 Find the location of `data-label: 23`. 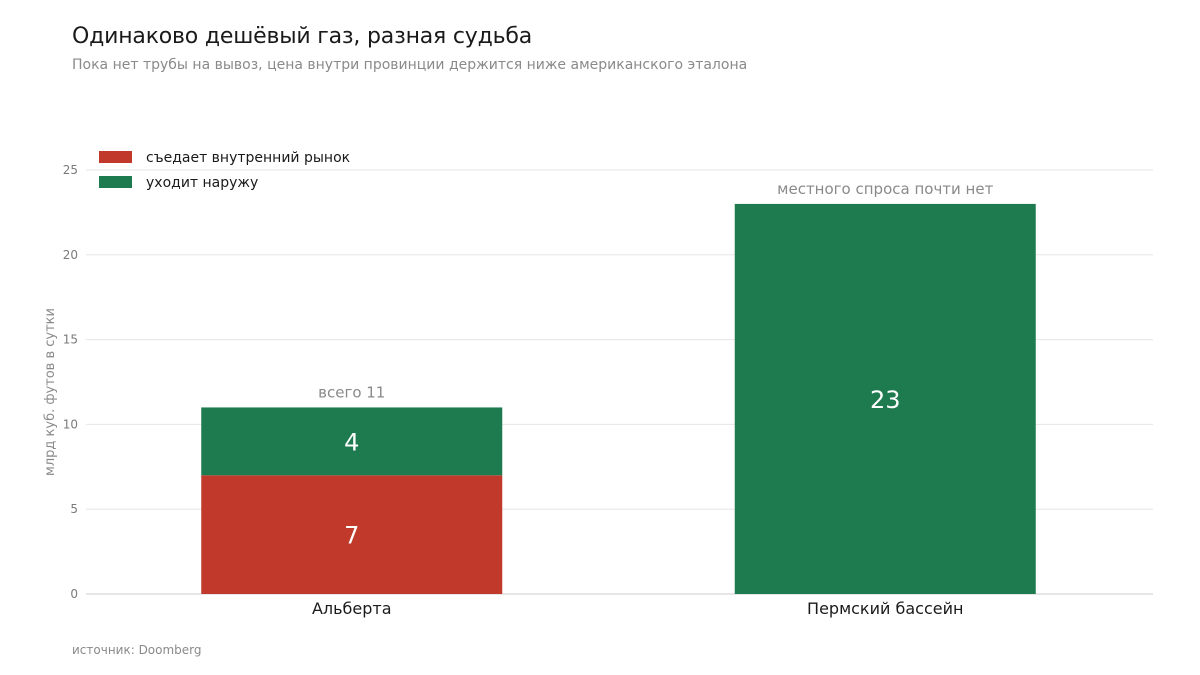

data-label: 23 is located at coordinates (885, 400).